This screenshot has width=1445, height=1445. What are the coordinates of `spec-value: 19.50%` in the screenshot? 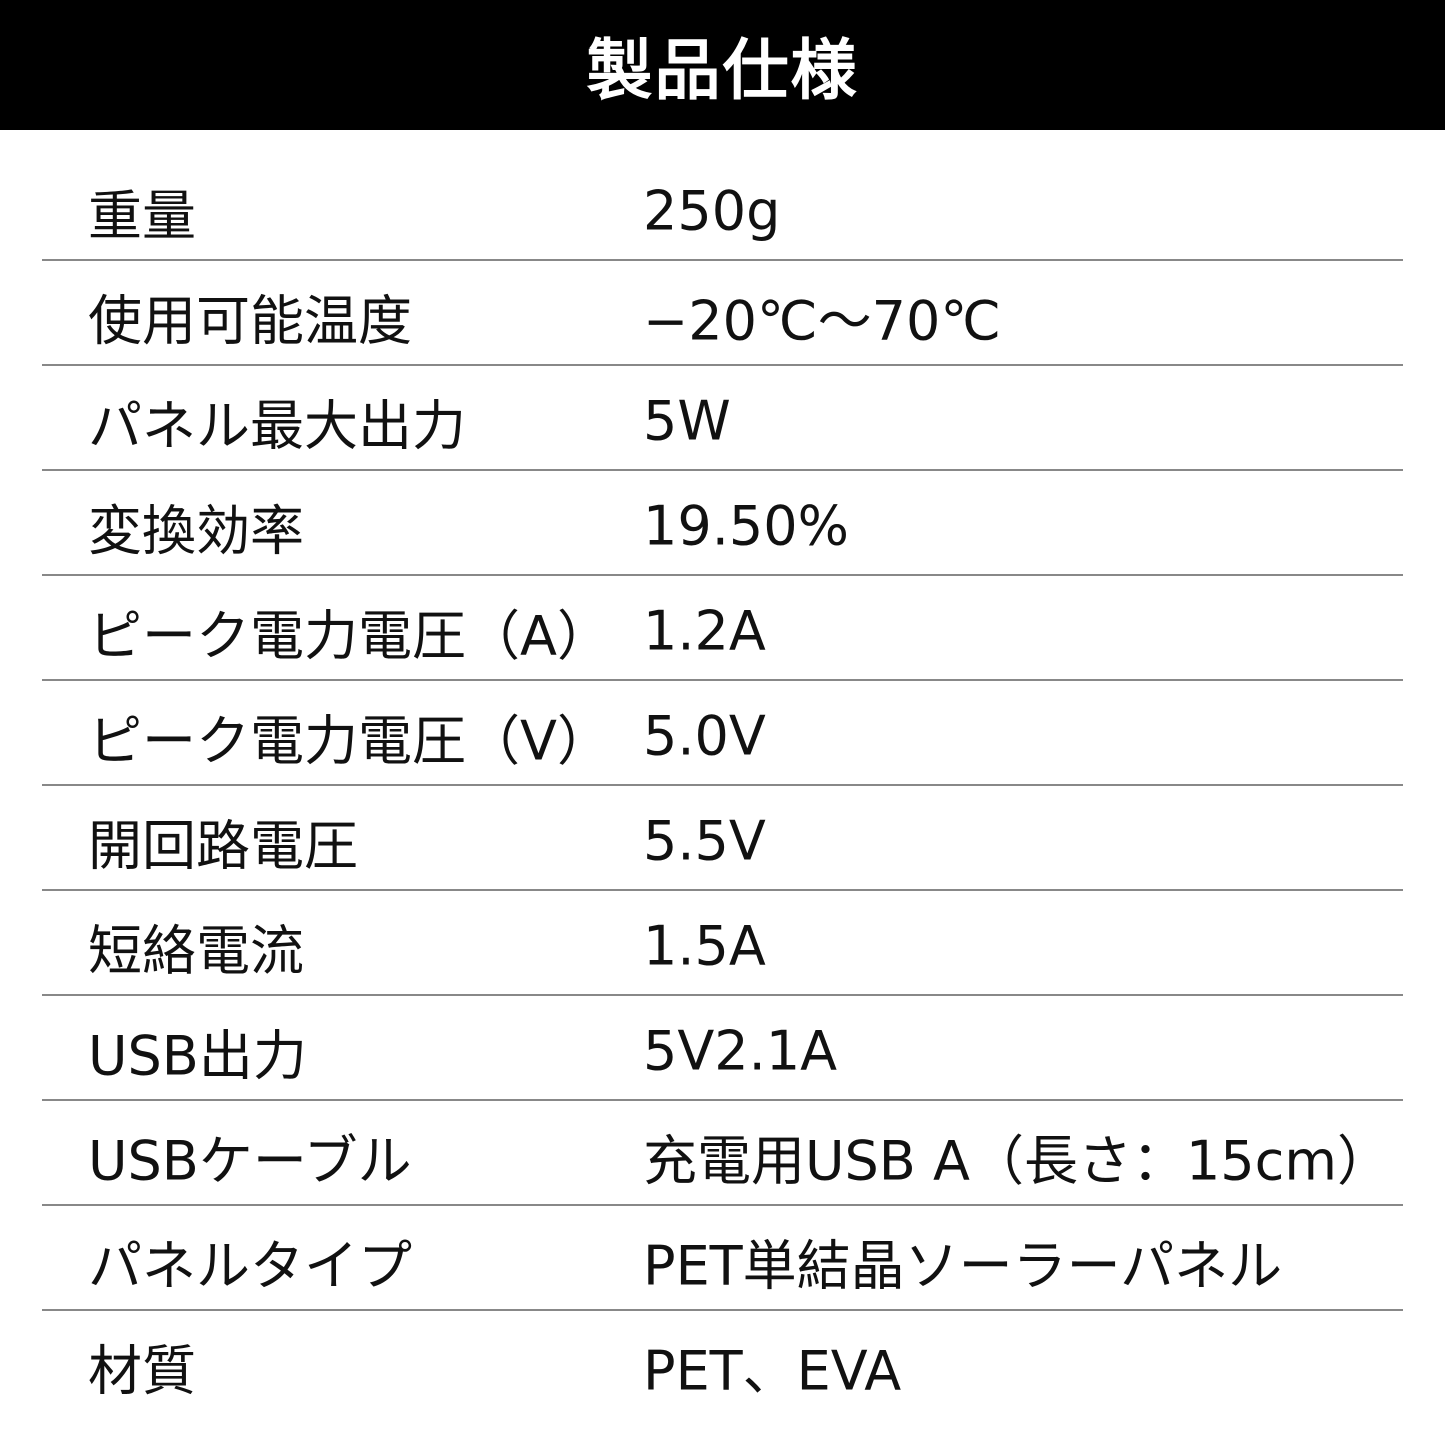 It's located at (746, 525).